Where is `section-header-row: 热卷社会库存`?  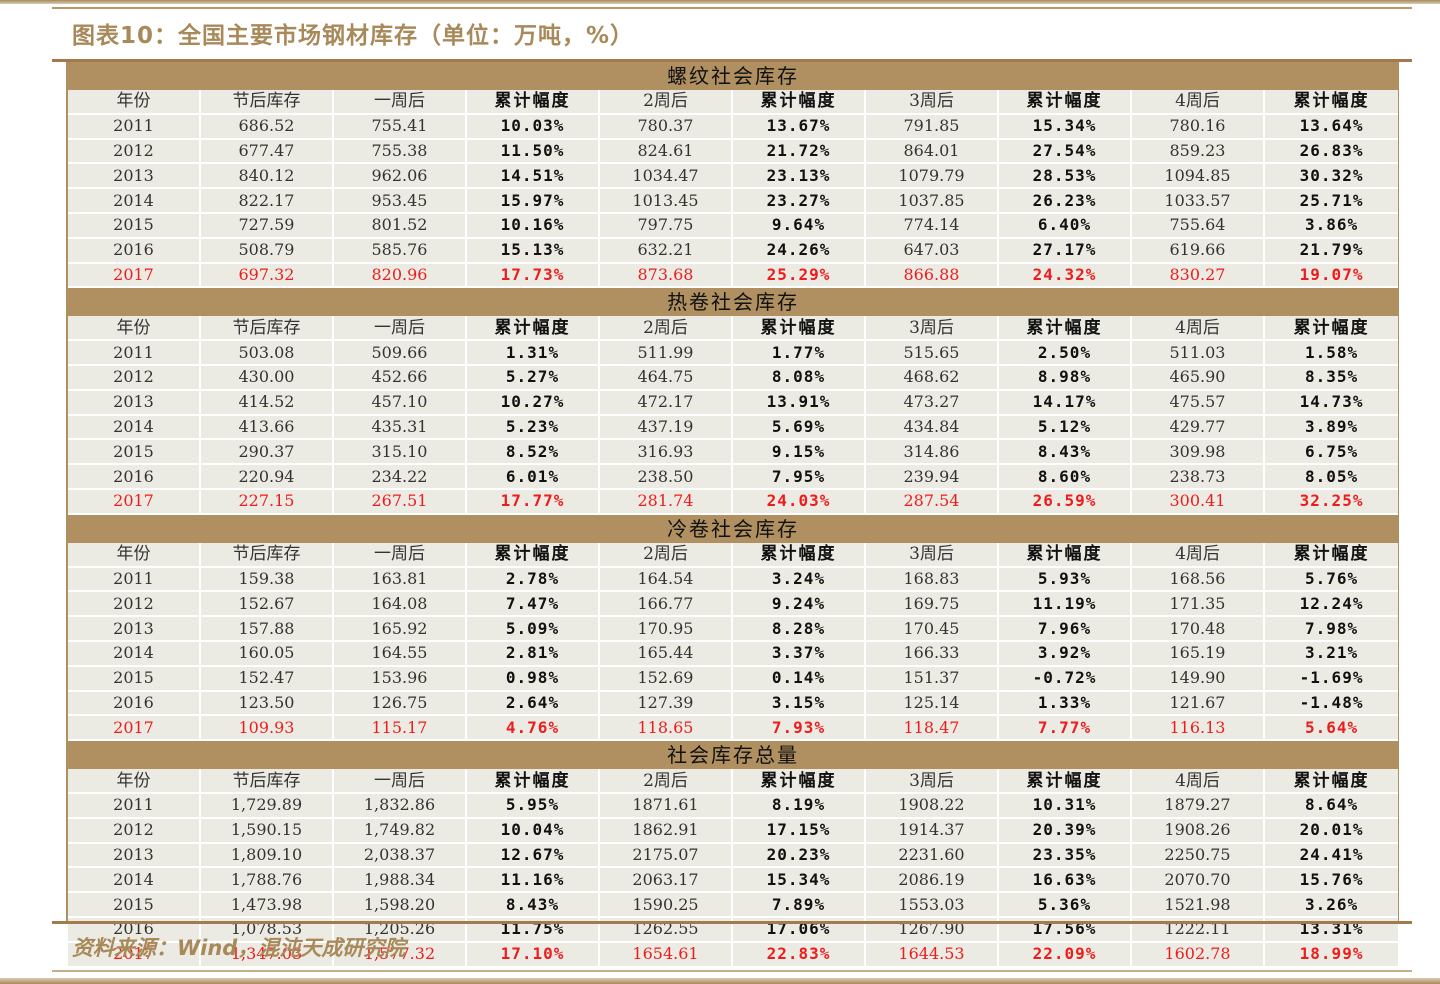 section-header-row: 热卷社会库存 is located at coordinates (733, 302).